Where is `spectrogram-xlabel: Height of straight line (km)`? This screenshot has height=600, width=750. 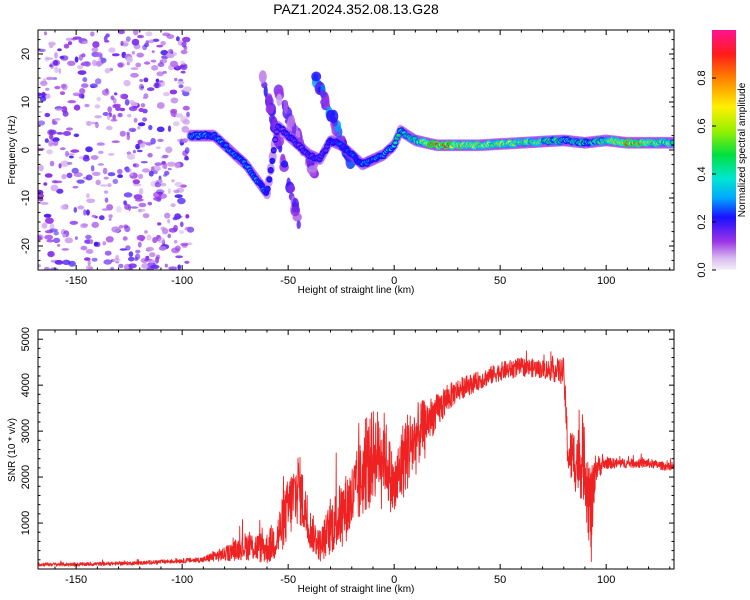
spectrogram-xlabel: Height of straight line (km) is located at coordinates (356, 290).